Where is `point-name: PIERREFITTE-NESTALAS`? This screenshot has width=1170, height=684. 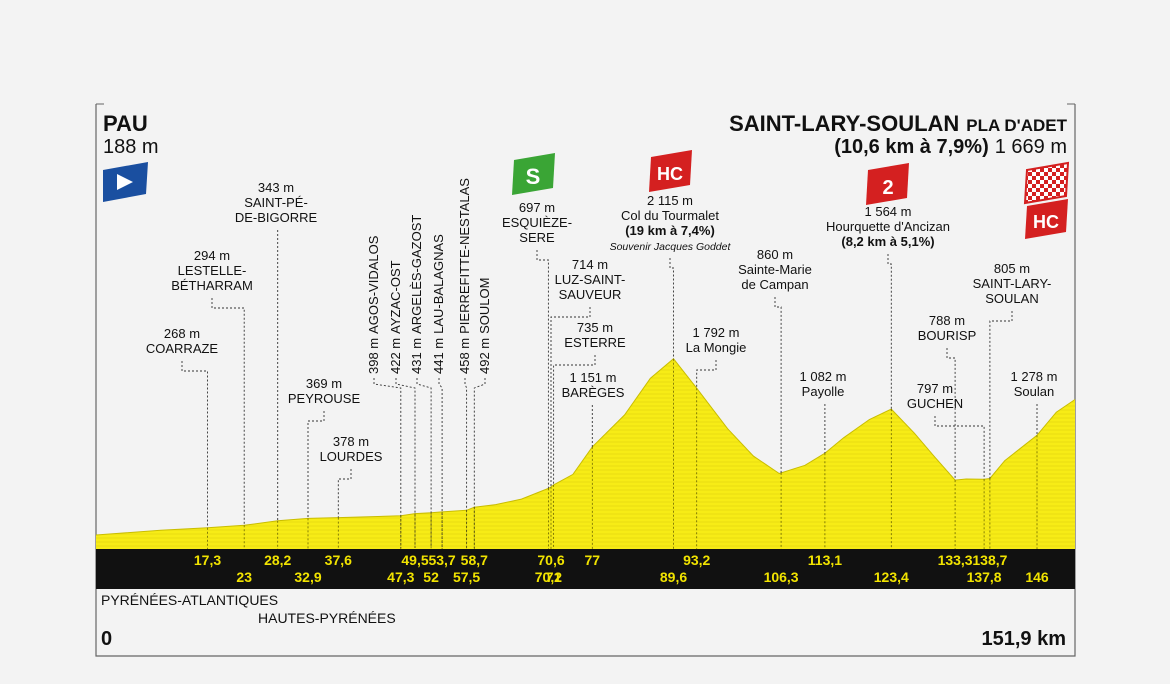 point-name: PIERREFITTE-NESTALAS is located at coordinates (464, 256).